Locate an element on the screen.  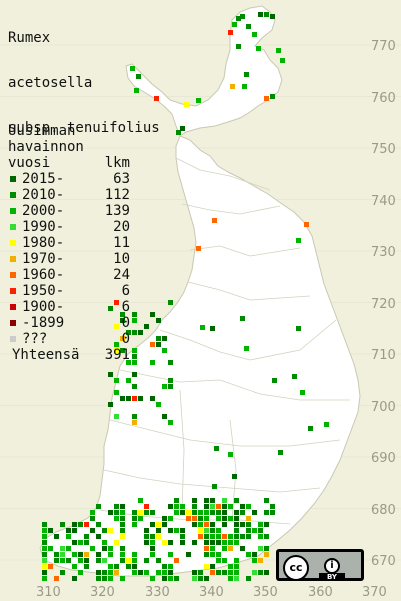
cc-by-license-badge: cc i BY is located at coordinates (320, 565).